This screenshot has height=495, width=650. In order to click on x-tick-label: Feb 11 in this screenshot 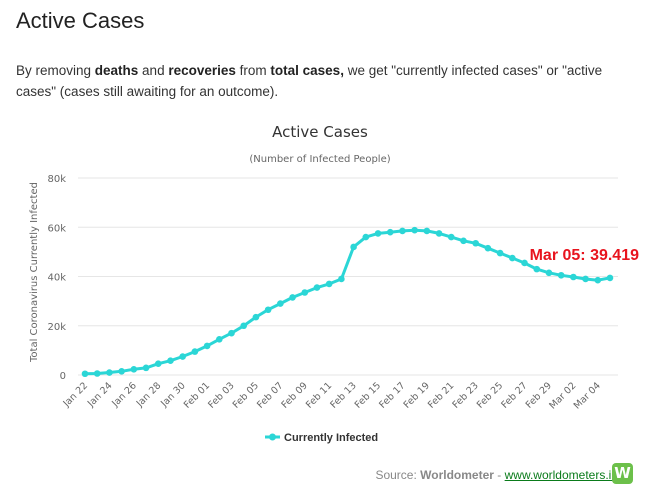, I will do `click(319, 395)`.